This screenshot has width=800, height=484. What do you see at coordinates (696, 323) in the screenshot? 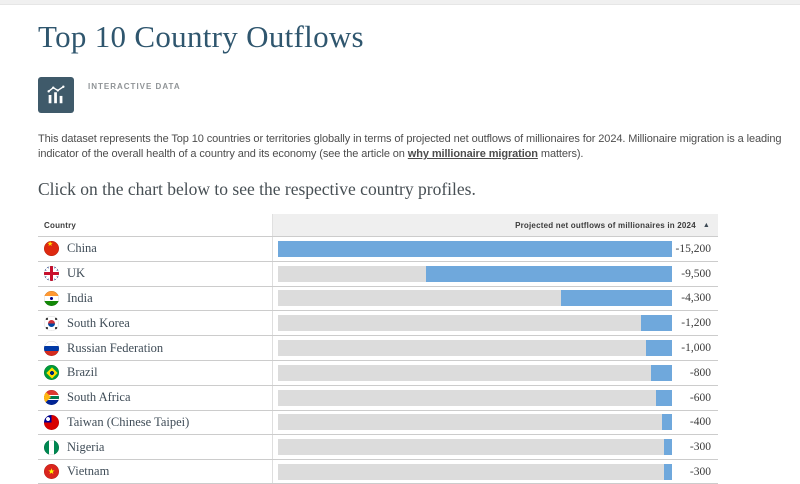
I see `bar-value-label: -1,200` at bounding box center [696, 323].